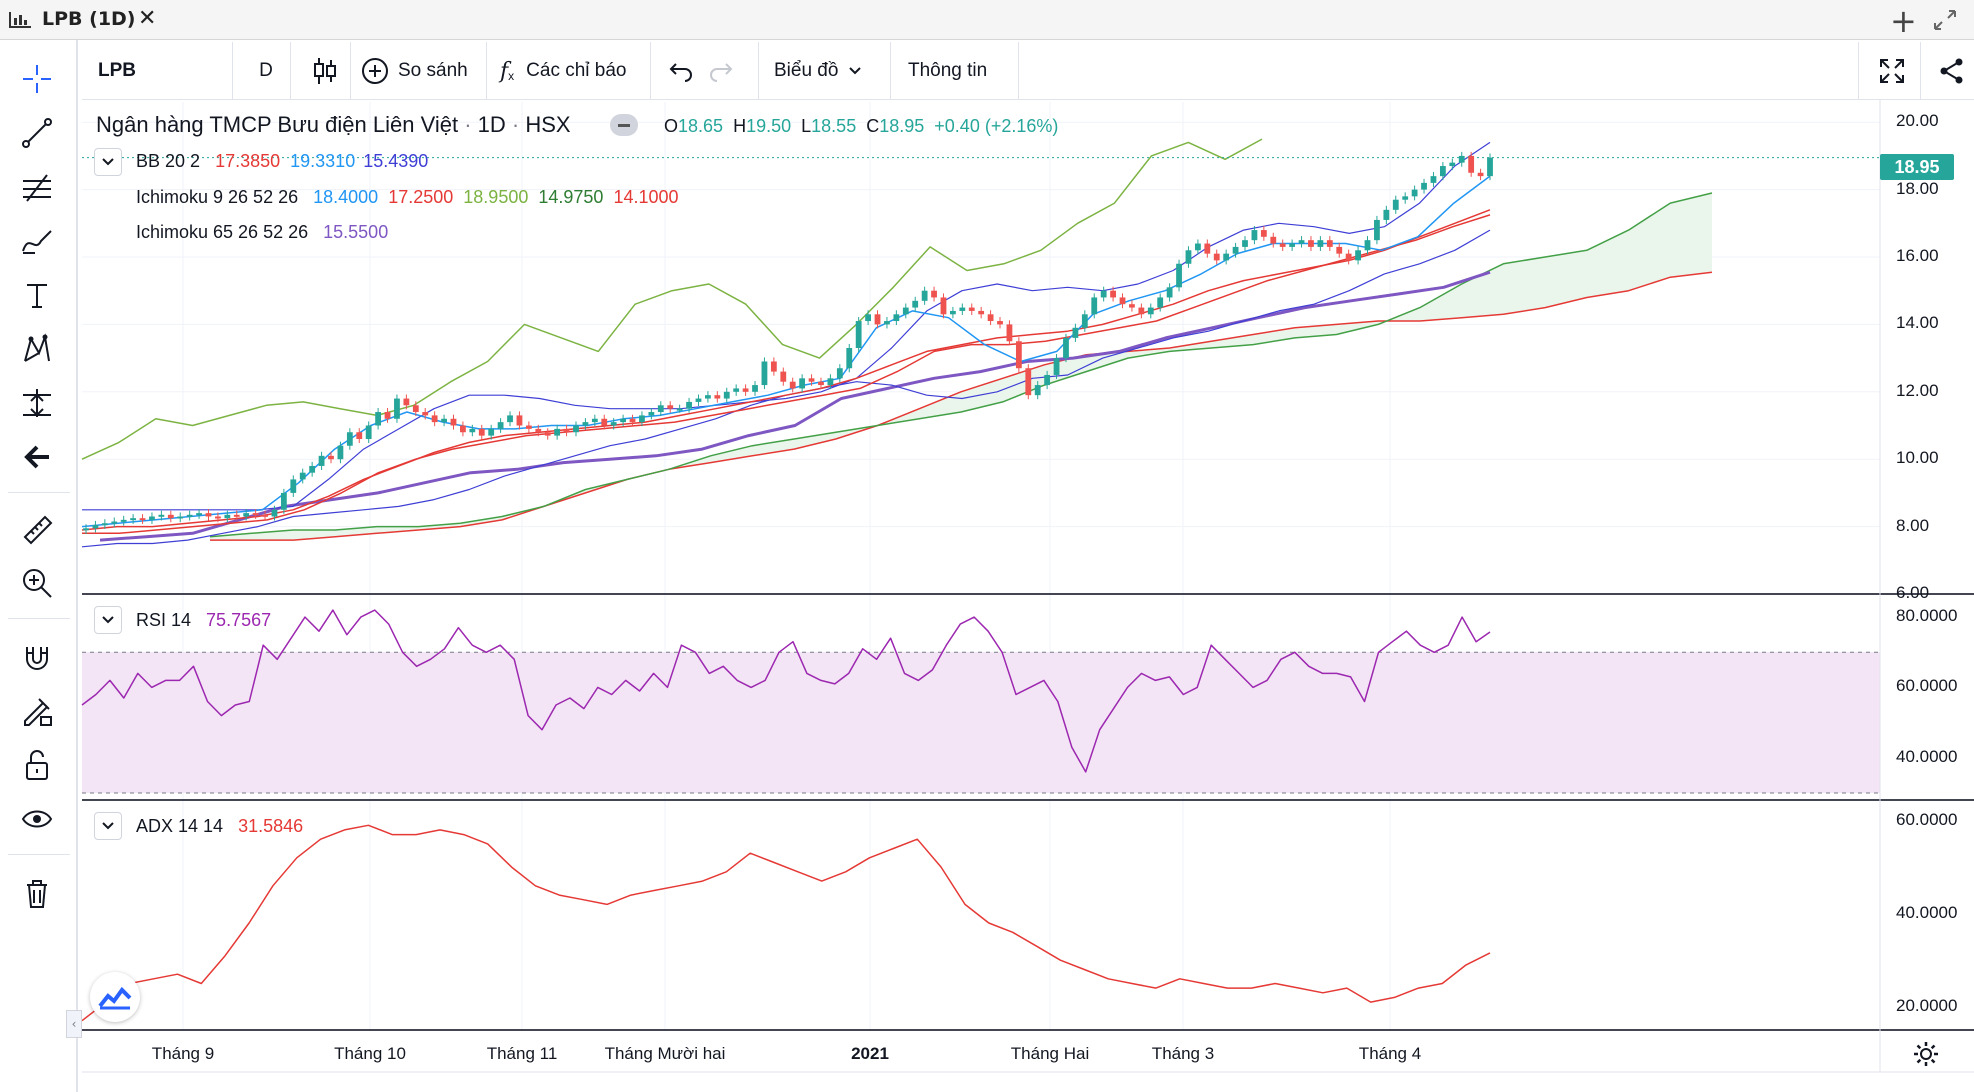  Describe the element at coordinates (325, 71) in the screenshot. I see `candle-type-button` at that location.